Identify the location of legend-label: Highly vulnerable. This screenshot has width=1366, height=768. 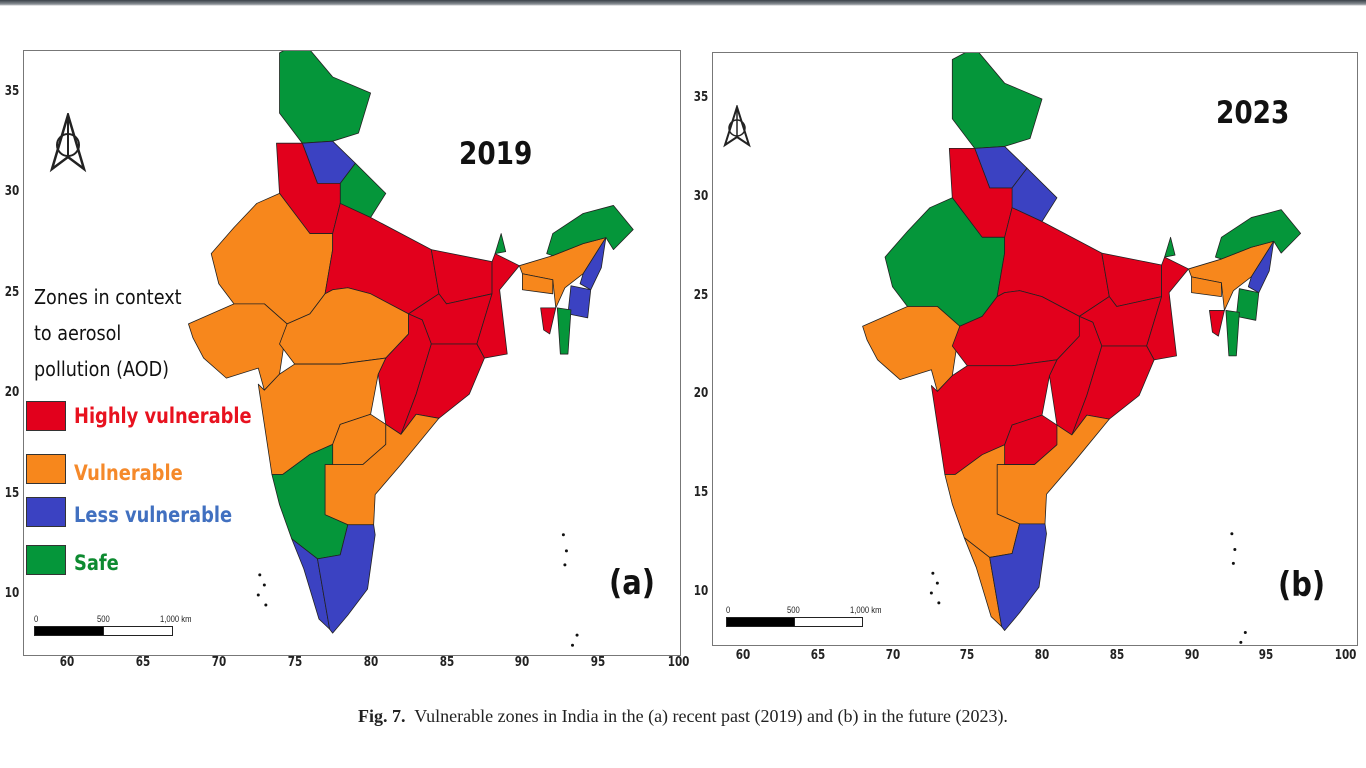
(163, 416).